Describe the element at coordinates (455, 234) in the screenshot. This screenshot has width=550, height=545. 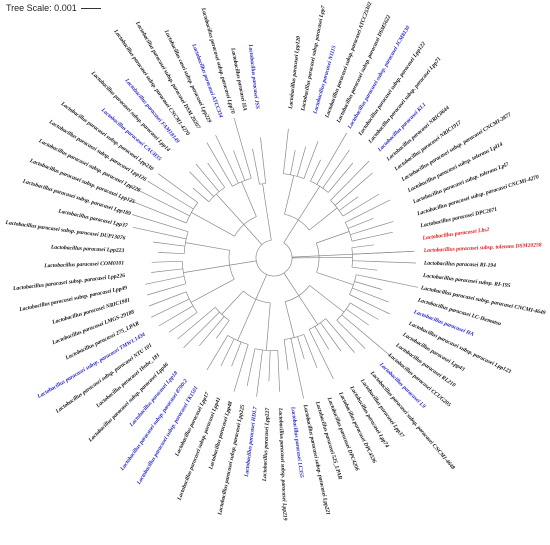
I see `leaf-label: Lactobacillus paracasei Lbs2` at that location.